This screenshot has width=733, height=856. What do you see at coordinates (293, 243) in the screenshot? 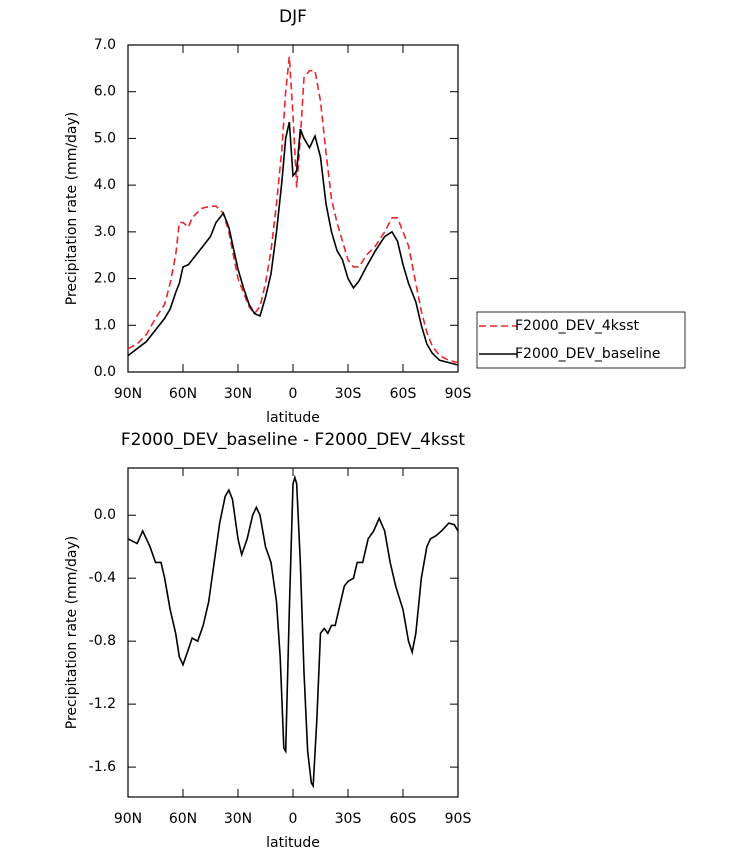
I see `data-line` at bounding box center [293, 243].